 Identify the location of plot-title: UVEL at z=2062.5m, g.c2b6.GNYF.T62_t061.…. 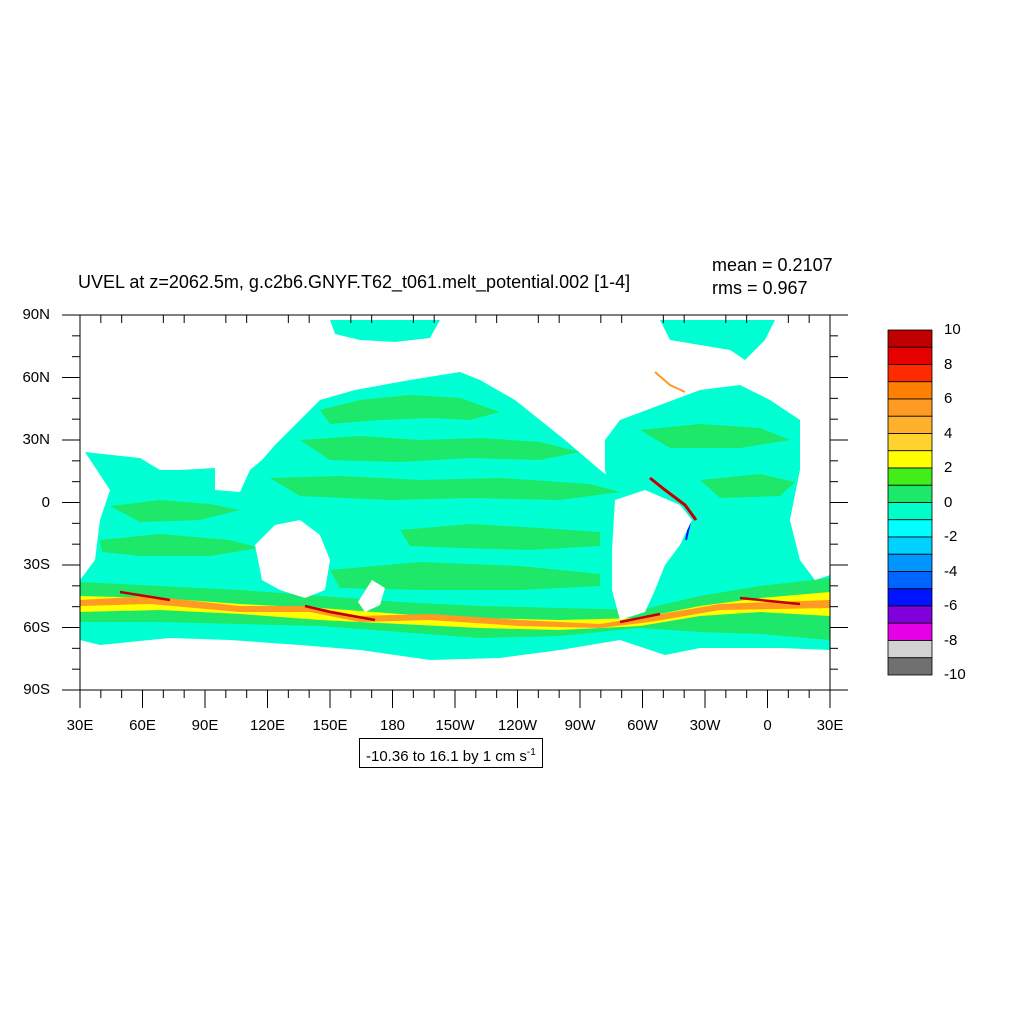
(354, 282).